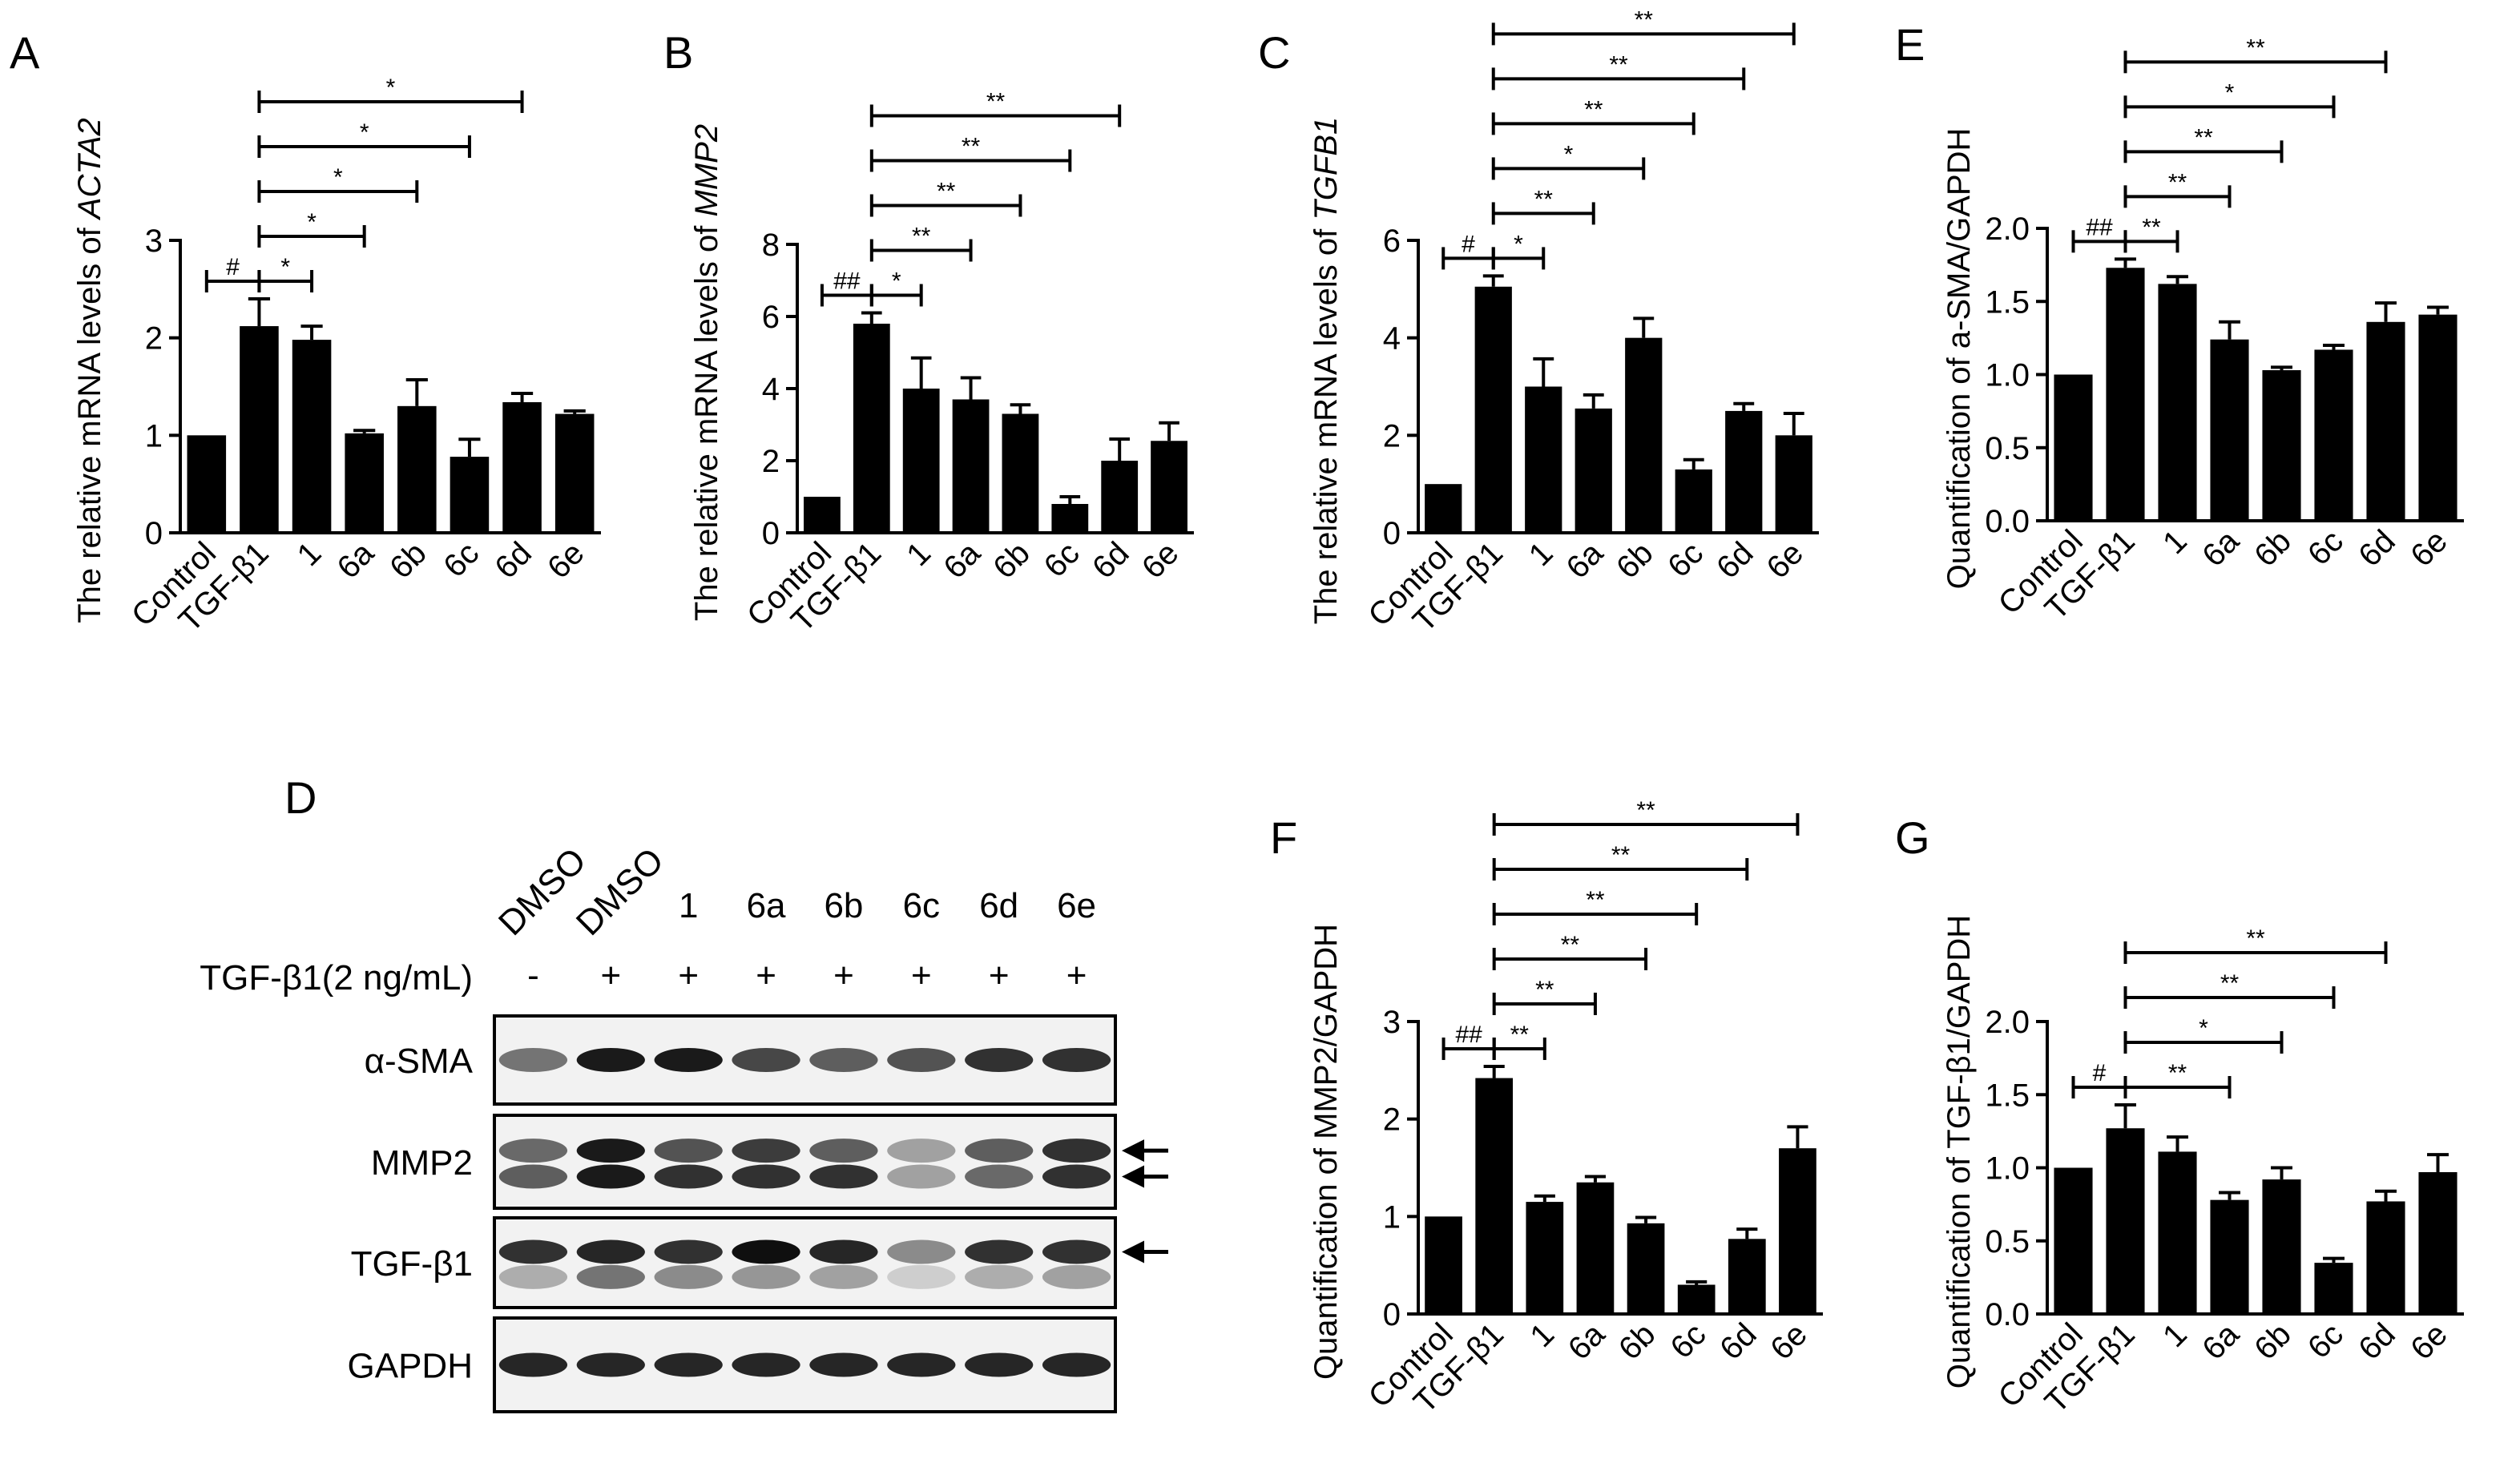 The height and width of the screenshot is (1459, 2520). I want to click on y-axis-label: The relative mRNA levels of ACTA2, so click(89, 370).